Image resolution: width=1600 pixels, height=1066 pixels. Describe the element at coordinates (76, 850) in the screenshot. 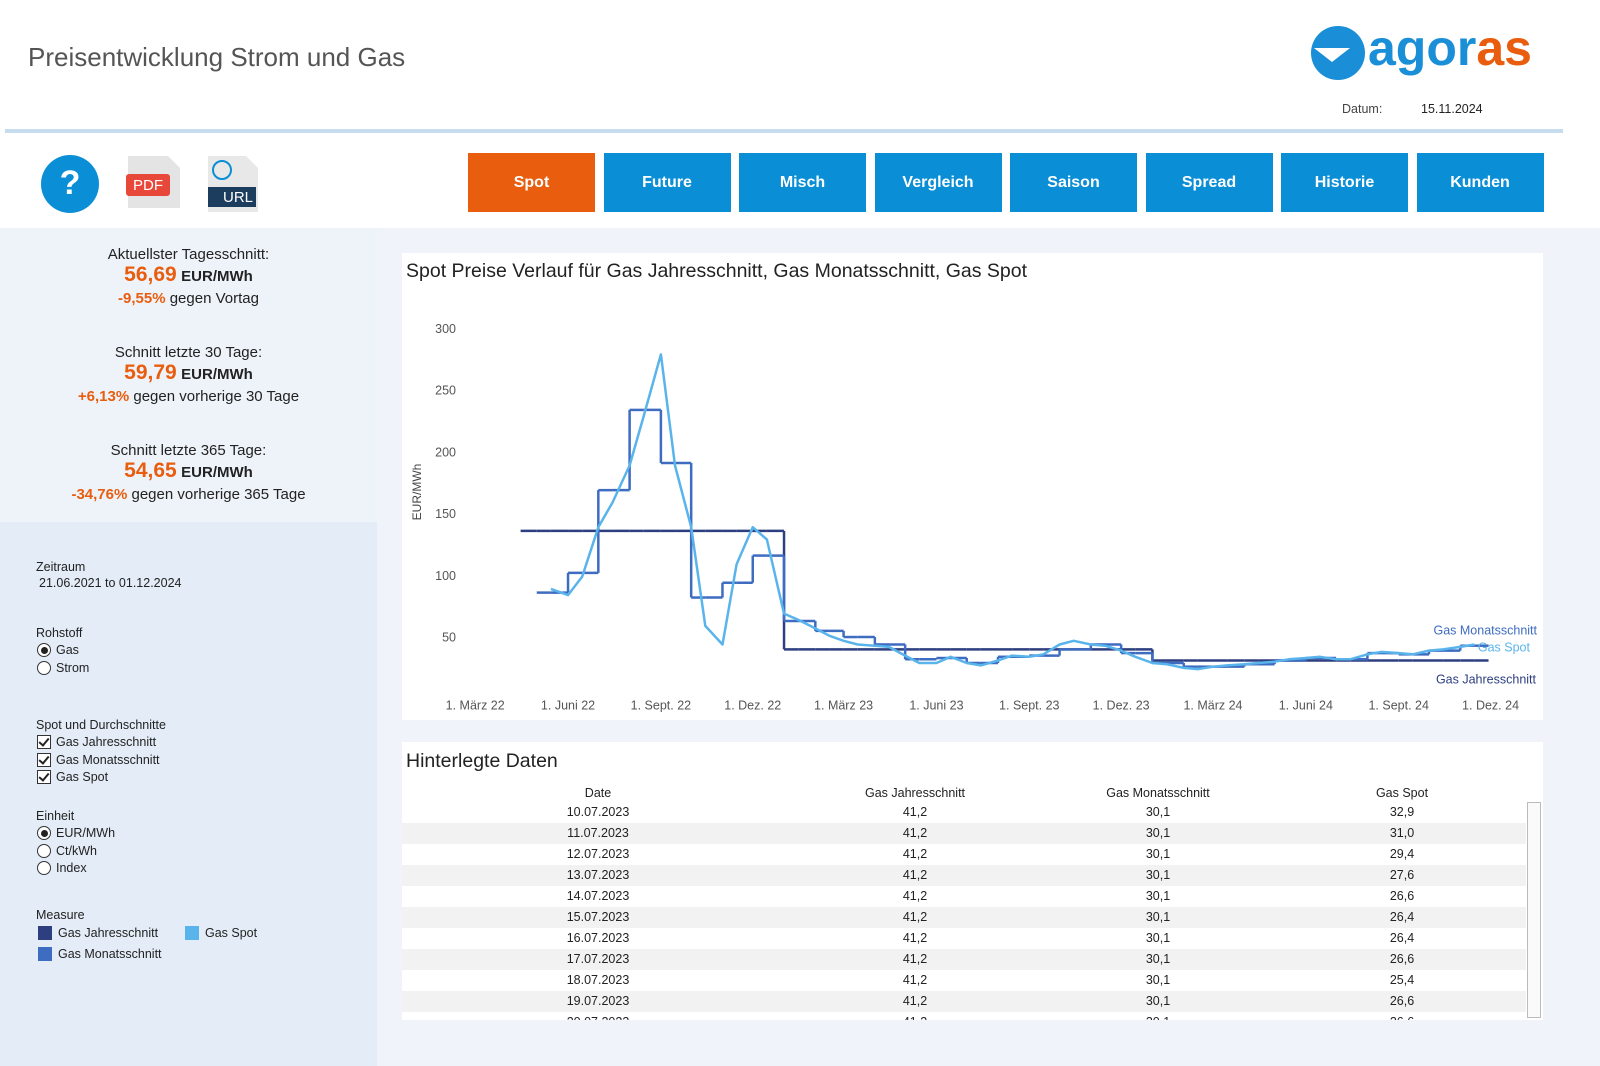

I see `option-label: Ct/kWh` at that location.